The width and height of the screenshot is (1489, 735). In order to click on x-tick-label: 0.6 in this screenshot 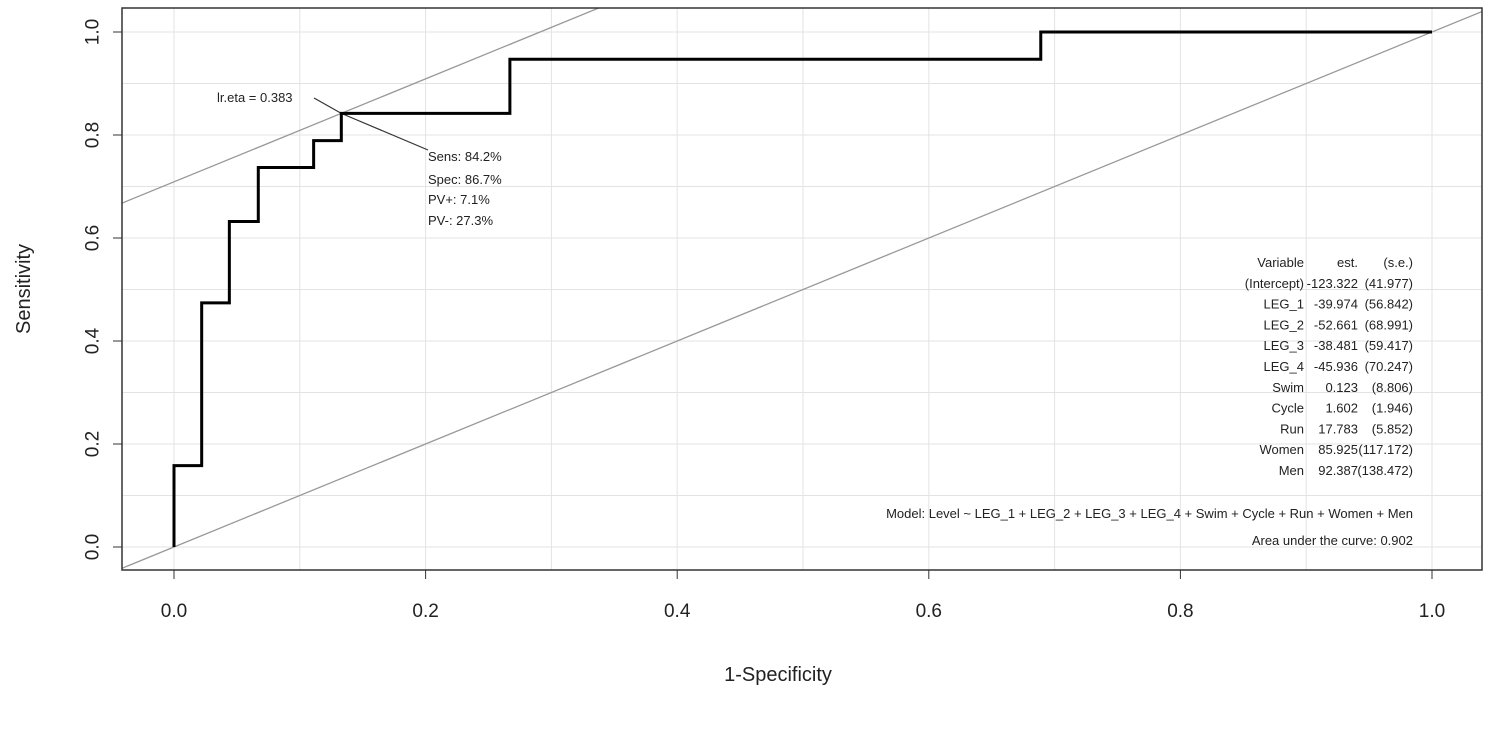, I will do `click(929, 611)`.